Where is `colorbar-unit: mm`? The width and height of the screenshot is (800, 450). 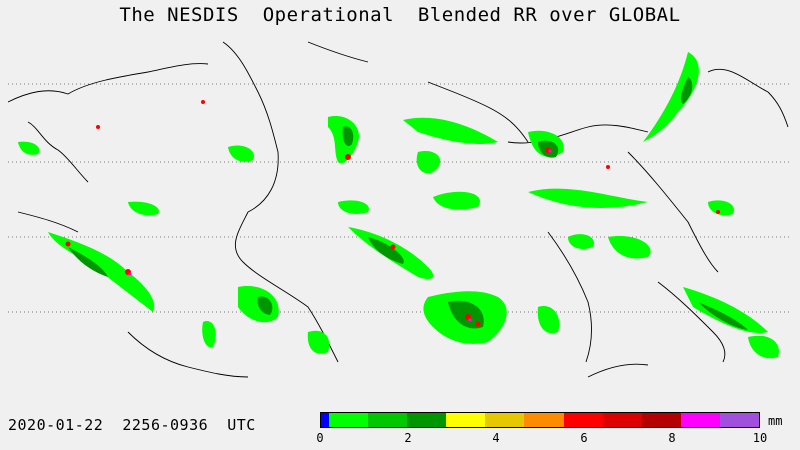
colorbar-unit: mm is located at coordinates (775, 421).